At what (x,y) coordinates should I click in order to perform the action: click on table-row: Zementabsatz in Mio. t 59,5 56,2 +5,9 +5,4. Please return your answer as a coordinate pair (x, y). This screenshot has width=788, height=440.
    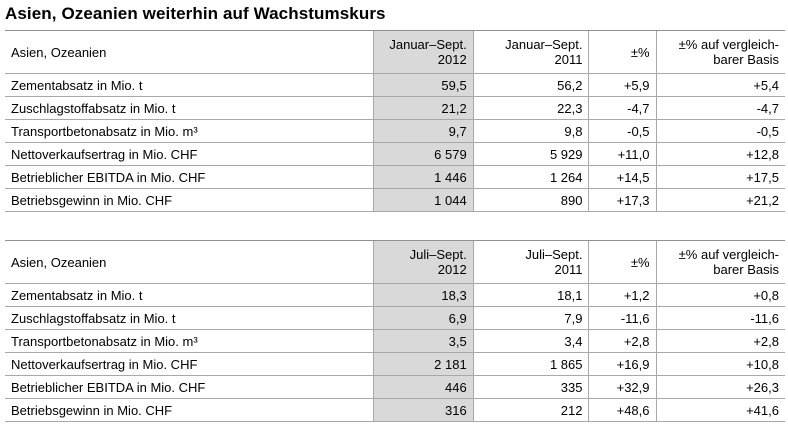
    Looking at the image, I should click on (395, 85).